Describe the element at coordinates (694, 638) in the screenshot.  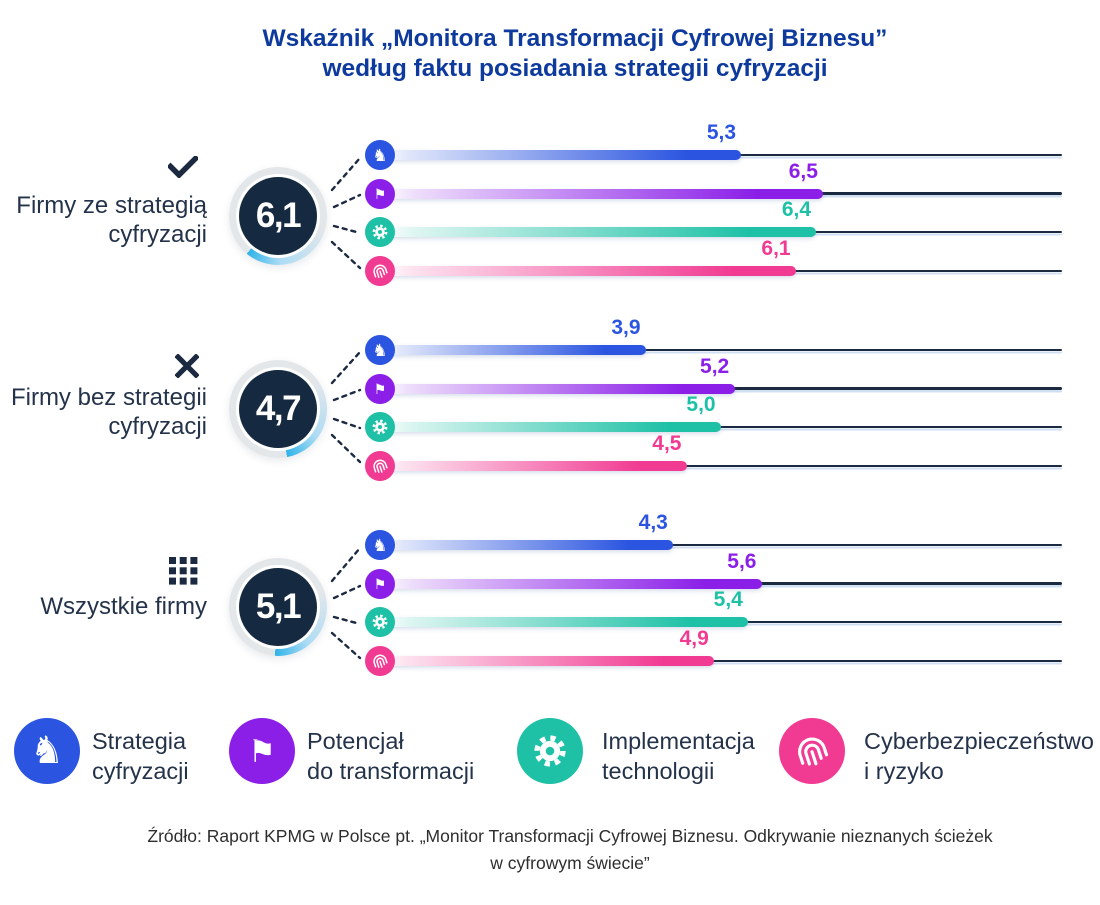
I see `bar-value: 4,9` at that location.